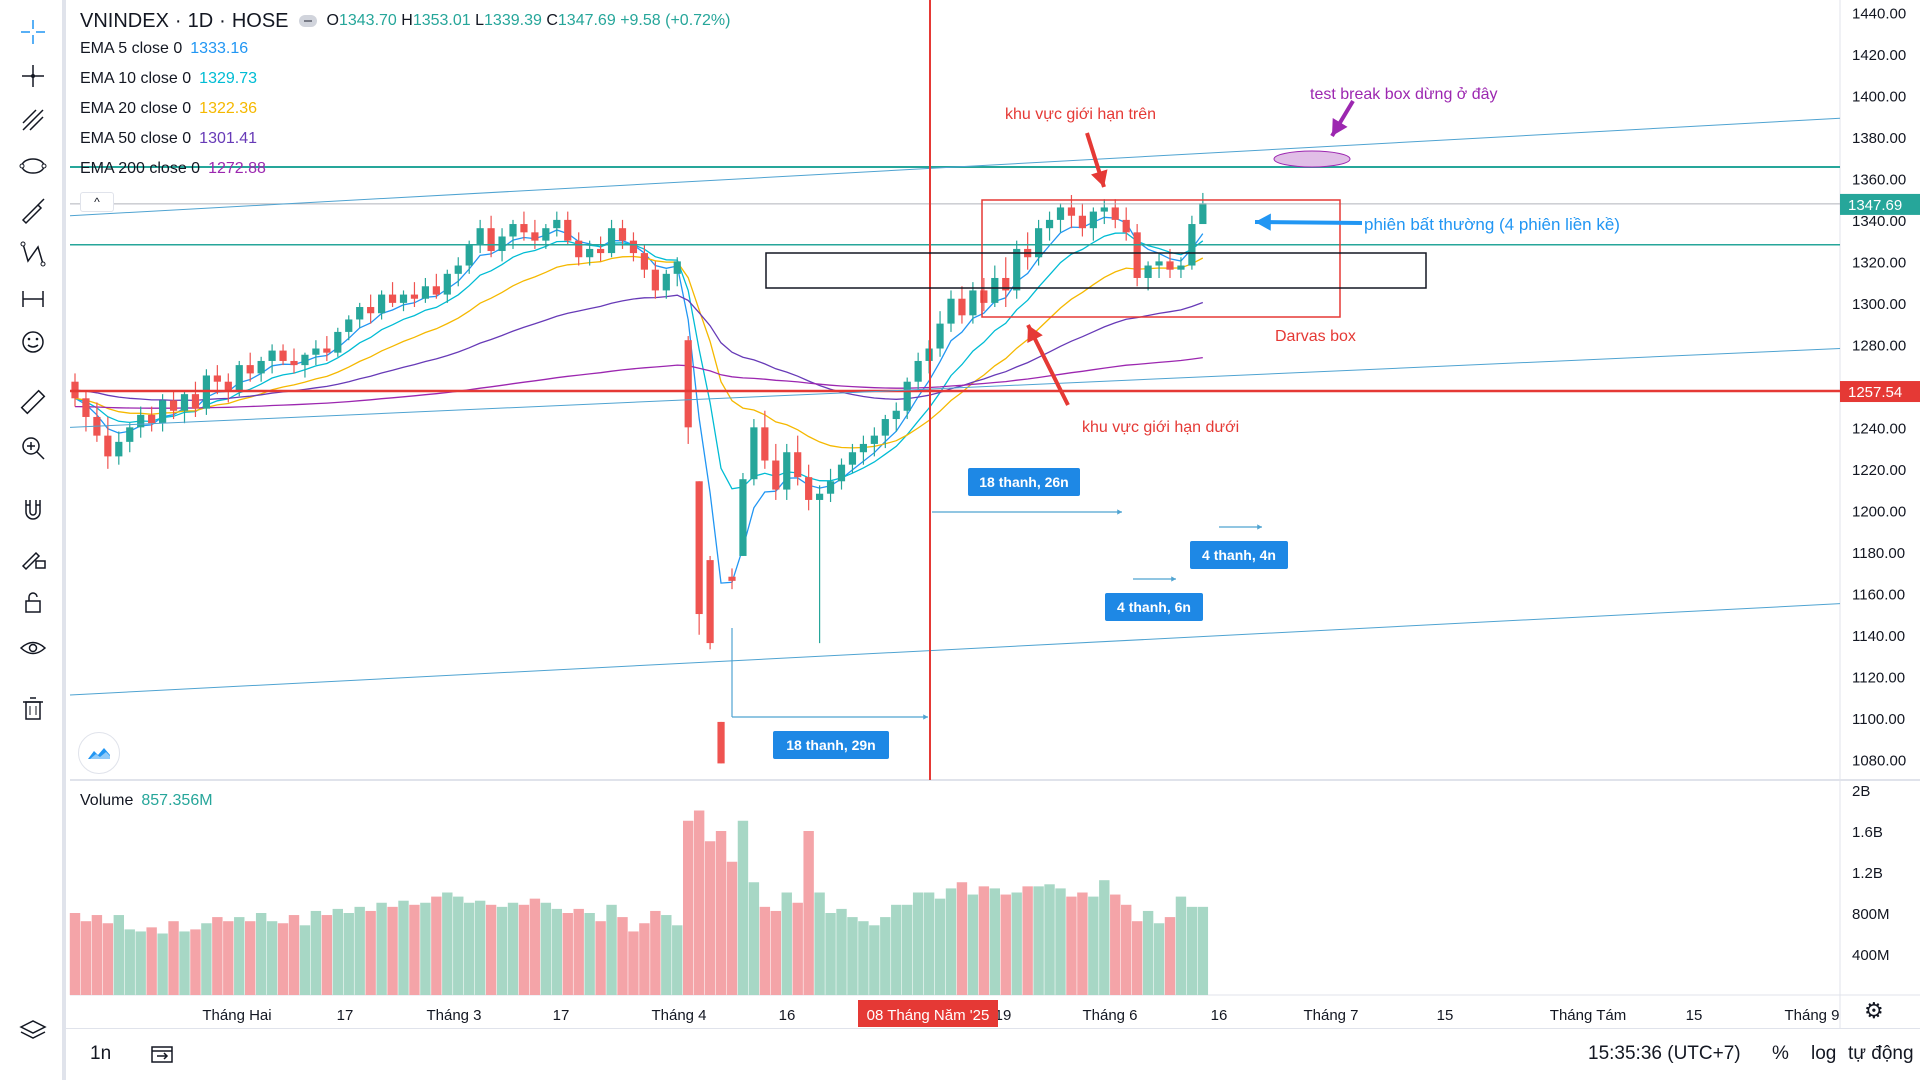  I want to click on indicator-row: EMA 200 close 0 1272.88, so click(405, 169).